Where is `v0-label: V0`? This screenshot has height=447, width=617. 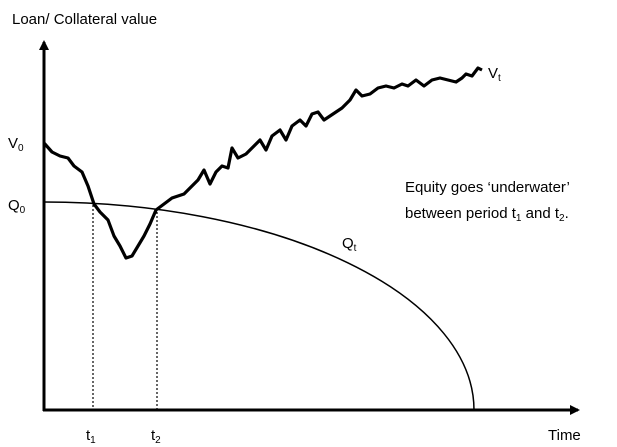
v0-label: V0 is located at coordinates (16, 144).